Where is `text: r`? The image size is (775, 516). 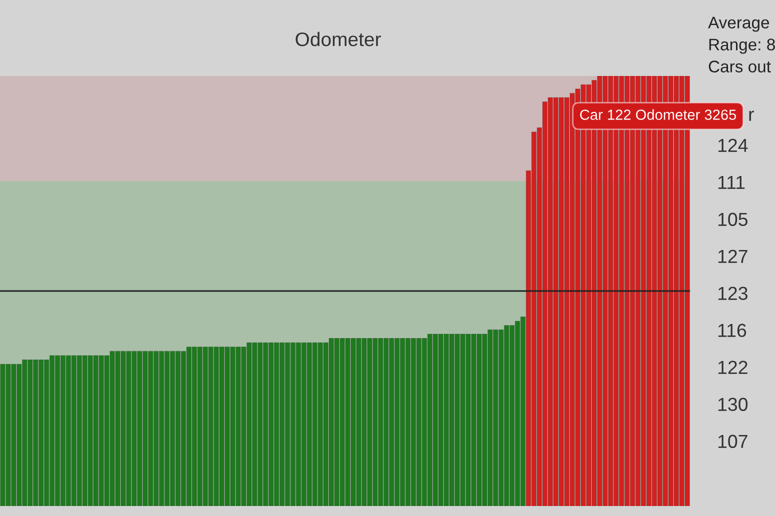 text: r is located at coordinates (751, 115).